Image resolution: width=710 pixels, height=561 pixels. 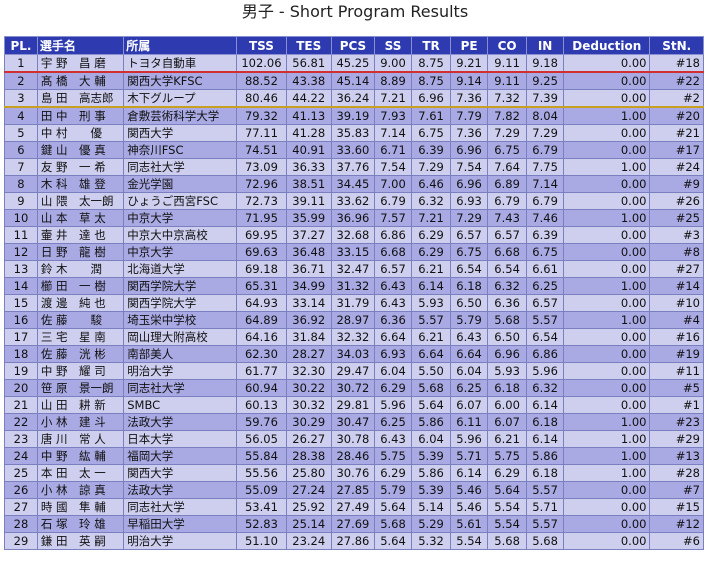 What do you see at coordinates (353, 456) in the screenshot?
I see `cell-pcs: 28.46` at bounding box center [353, 456].